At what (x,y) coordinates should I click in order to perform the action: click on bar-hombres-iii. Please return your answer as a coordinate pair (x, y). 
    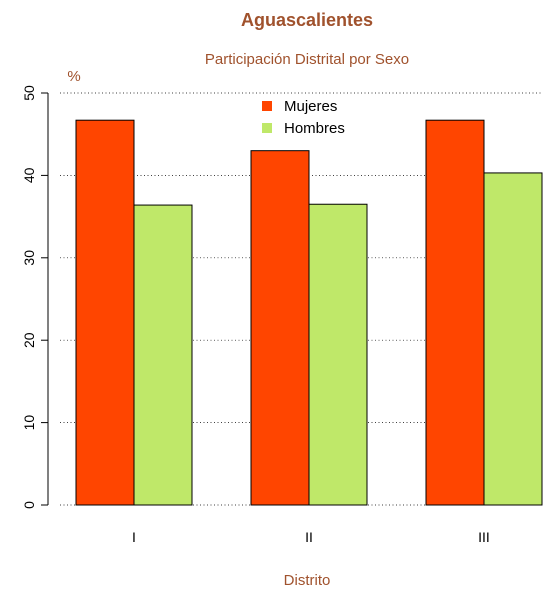
    Looking at the image, I should click on (513, 339).